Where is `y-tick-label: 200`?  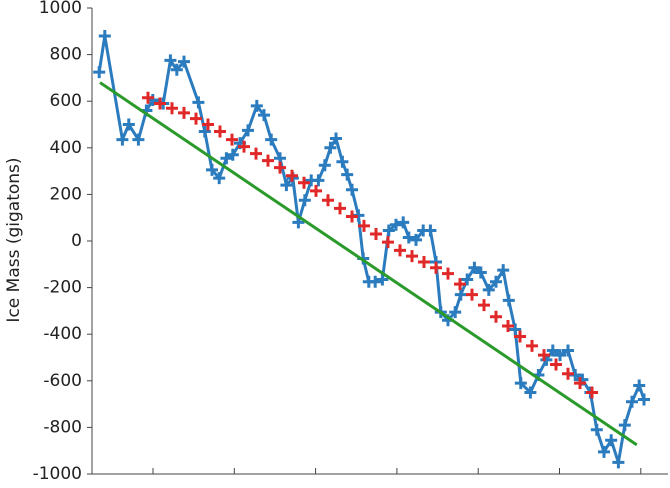
y-tick-label: 200 is located at coordinates (66, 194).